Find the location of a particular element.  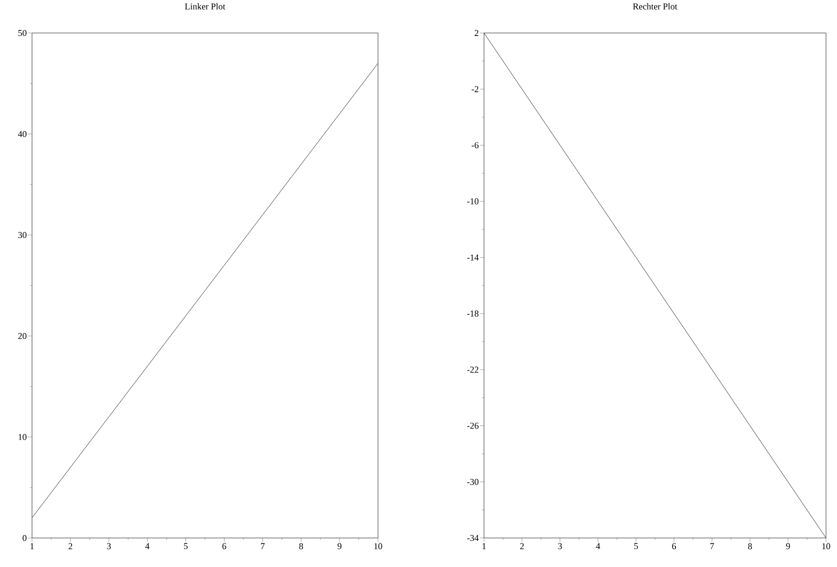

y-tick-label: 40 is located at coordinates (22, 134).